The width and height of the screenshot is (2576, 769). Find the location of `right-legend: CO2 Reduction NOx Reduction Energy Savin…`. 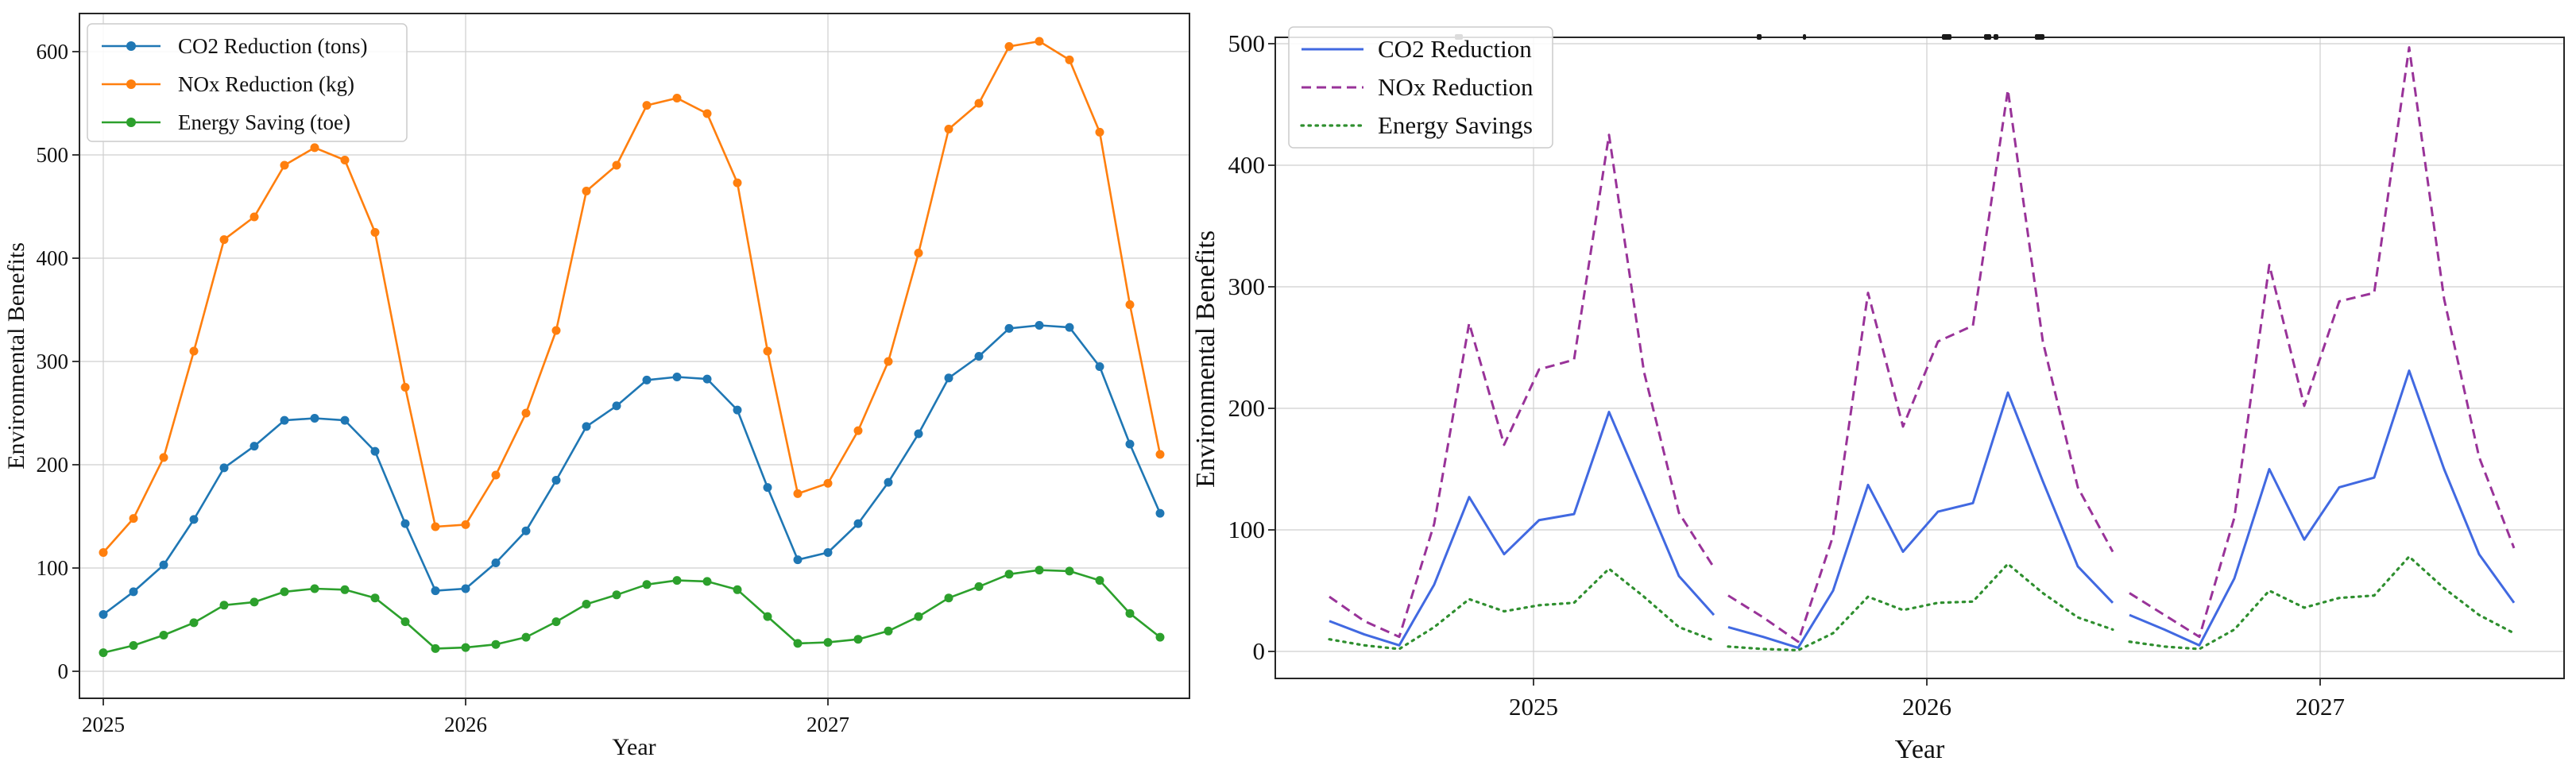

right-legend: CO2 Reduction NOx Reduction Energy Savin… is located at coordinates (1420, 87).